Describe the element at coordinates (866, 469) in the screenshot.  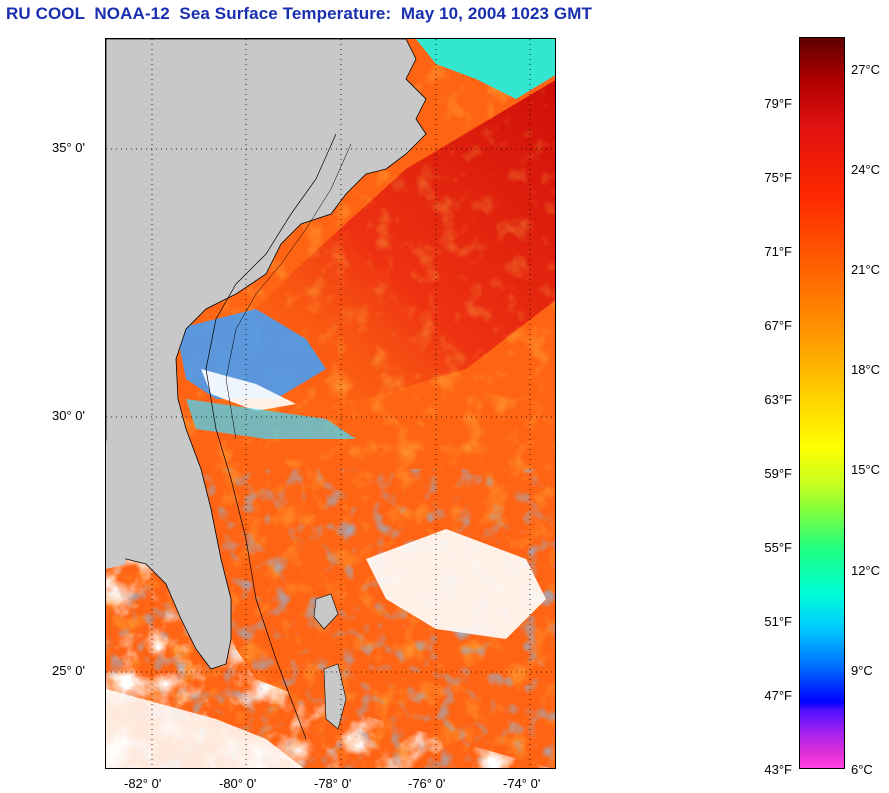
I see `colorbar-c-label: 15°C` at that location.